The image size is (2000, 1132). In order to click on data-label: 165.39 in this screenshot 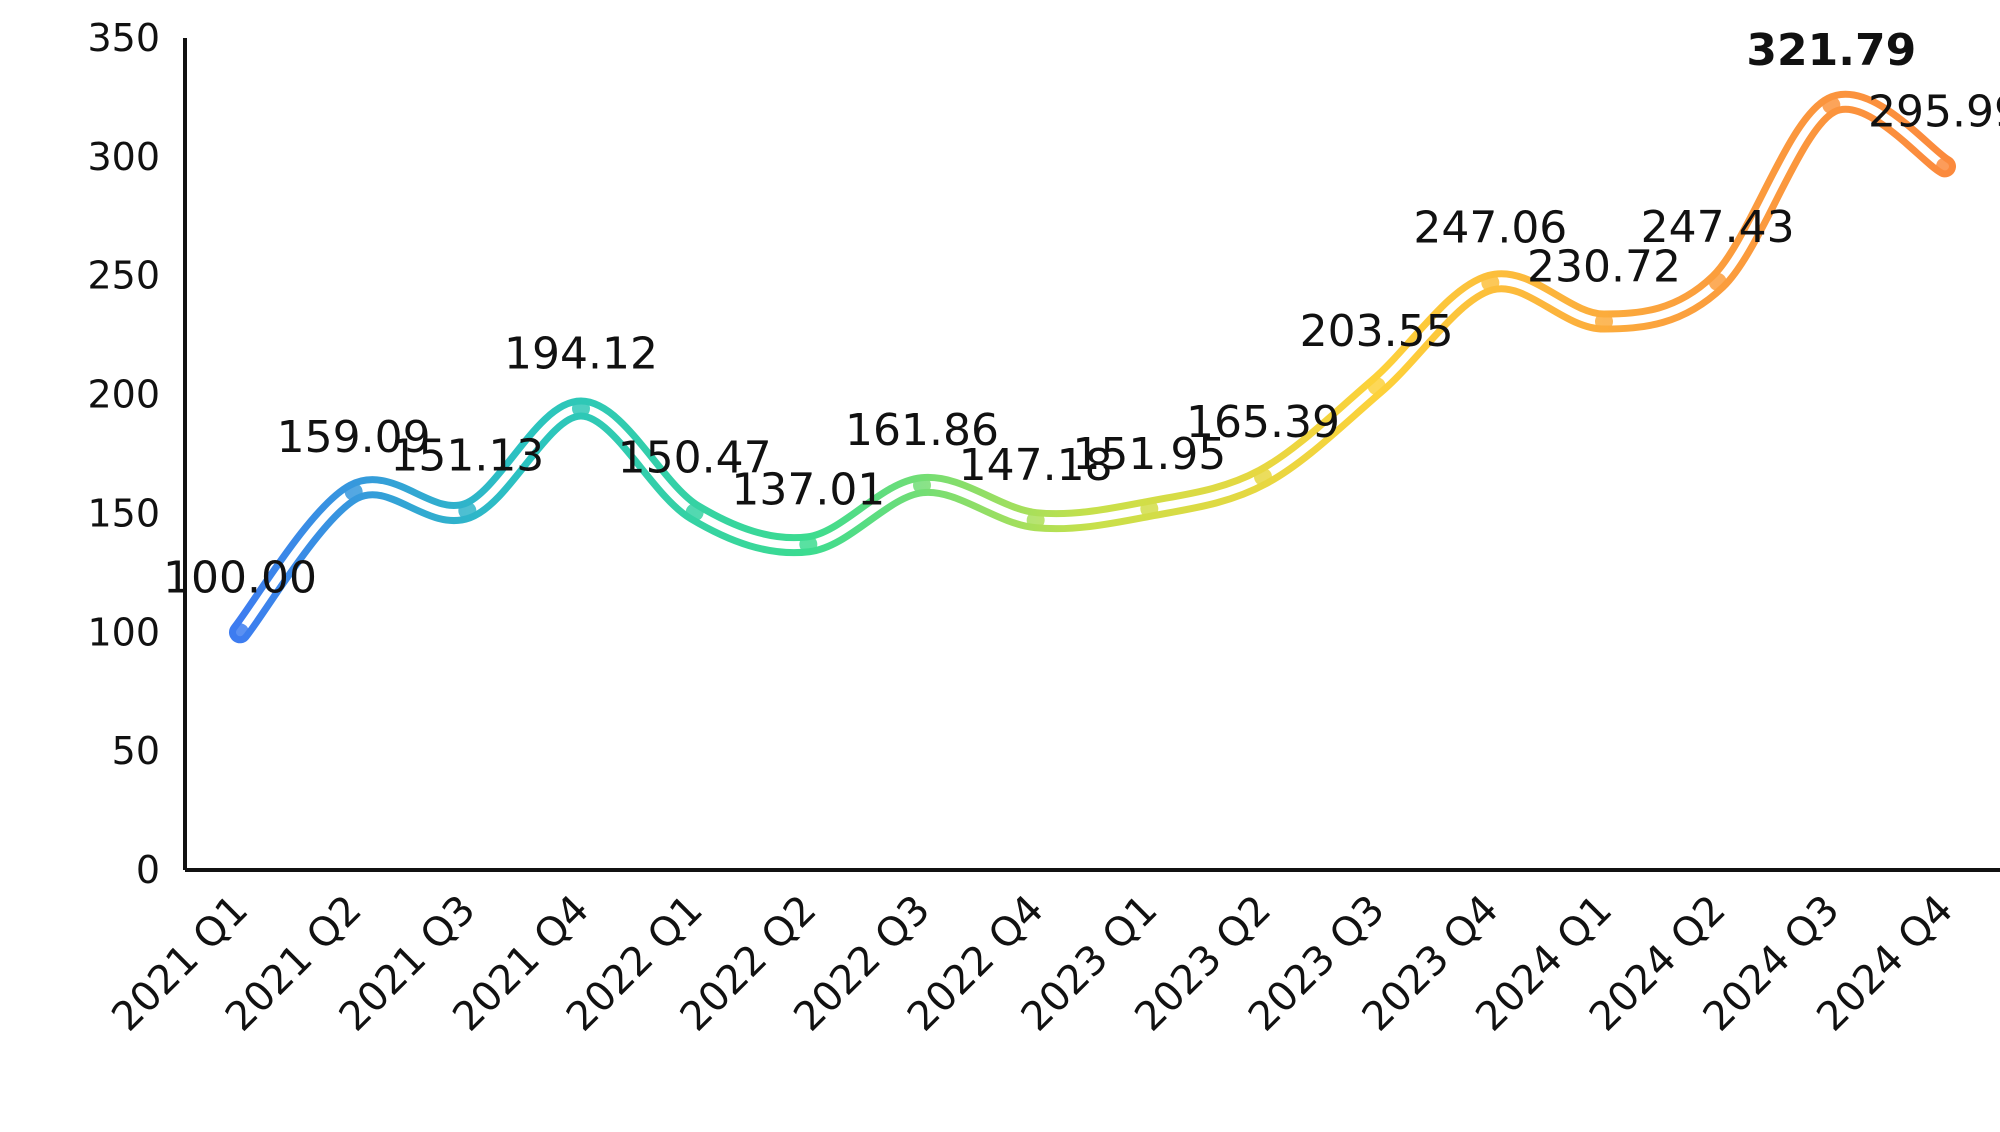, I will do `click(1263, 422)`.